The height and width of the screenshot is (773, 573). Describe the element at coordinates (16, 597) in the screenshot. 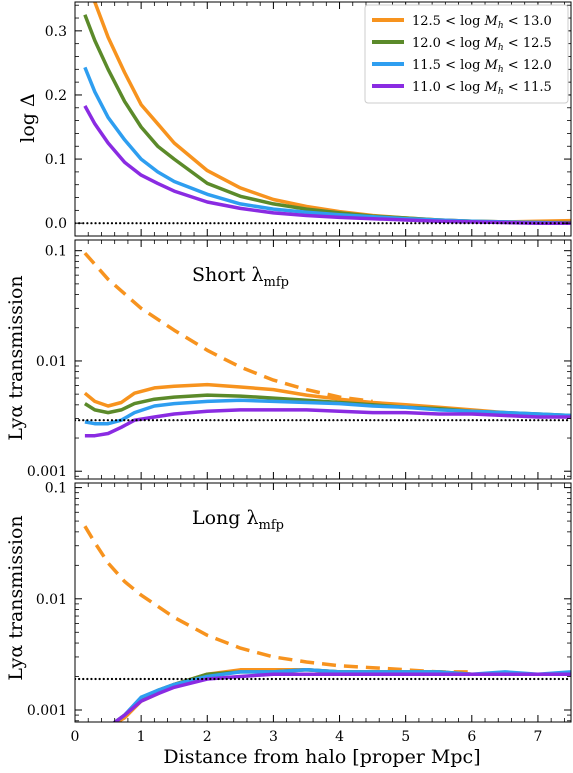

I see `y-axis-label-bottom: Lyα transmission` at that location.